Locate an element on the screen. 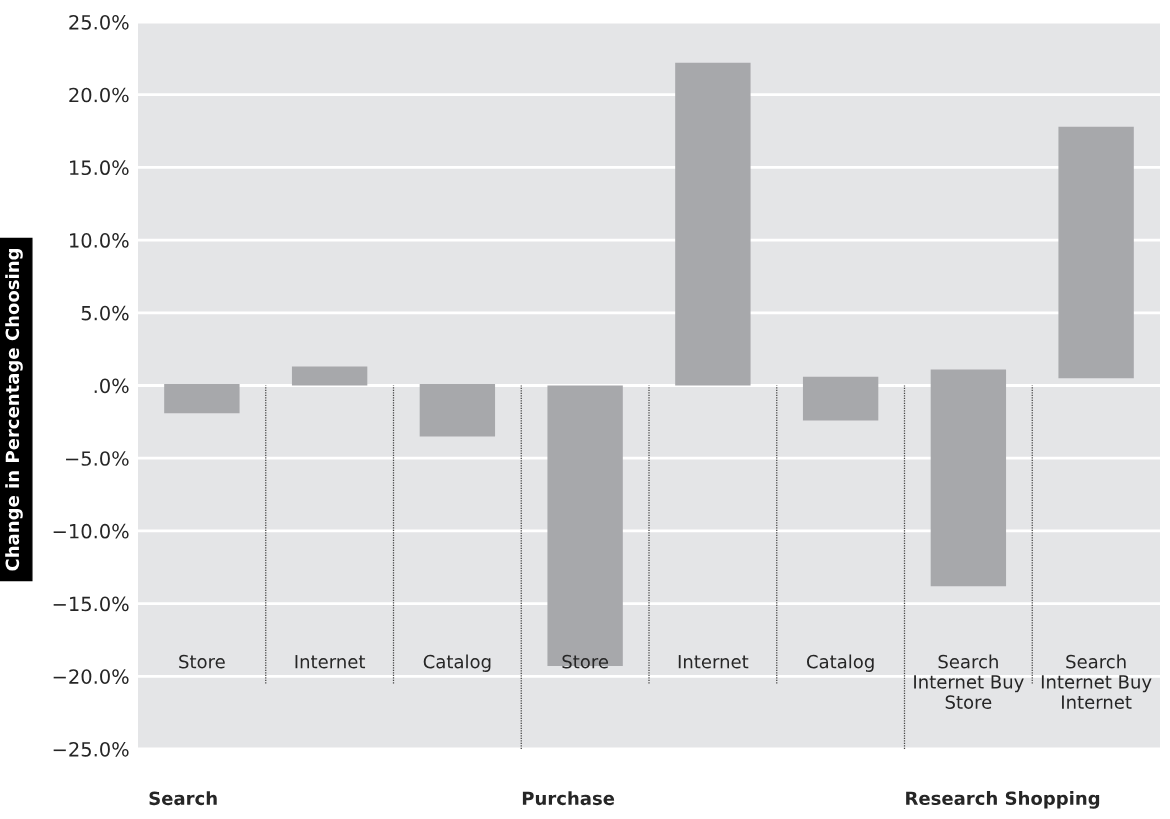 The height and width of the screenshot is (819, 1170). x-tick-label: Search Internet Buy Internet is located at coordinates (1096, 681).